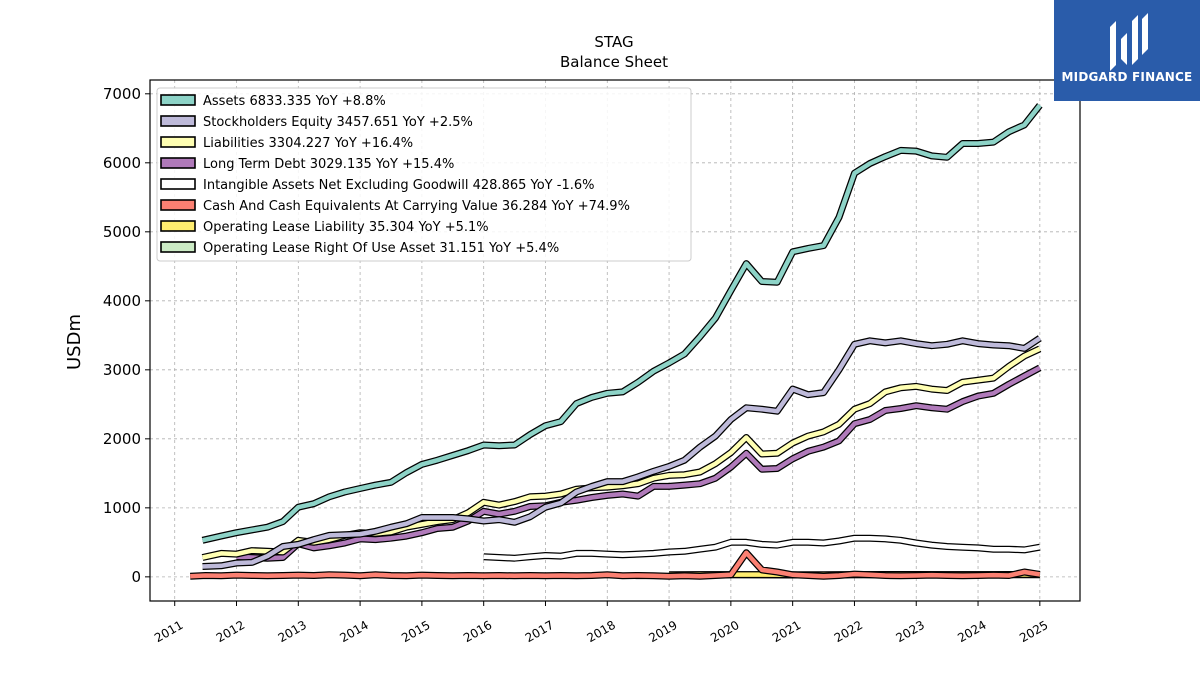 The width and height of the screenshot is (1200, 675). I want to click on x-tick-label: 2019, so click(662, 631).